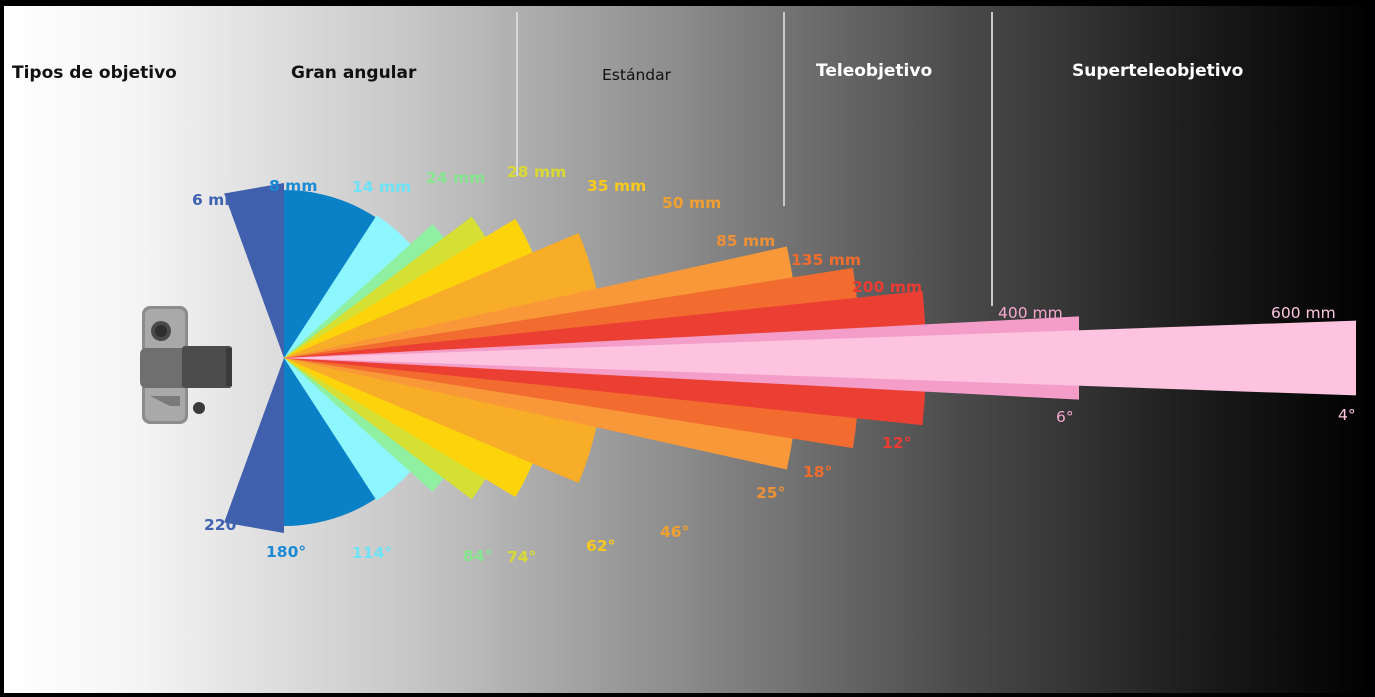 The height and width of the screenshot is (697, 1375). I want to click on focal-length-label: 50 mm, so click(691, 203).